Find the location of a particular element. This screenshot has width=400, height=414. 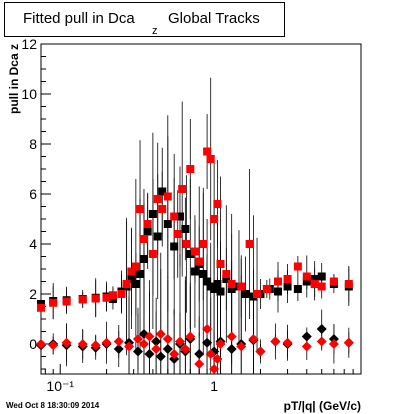

y-tick-label: 4 is located at coordinates (33, 244).